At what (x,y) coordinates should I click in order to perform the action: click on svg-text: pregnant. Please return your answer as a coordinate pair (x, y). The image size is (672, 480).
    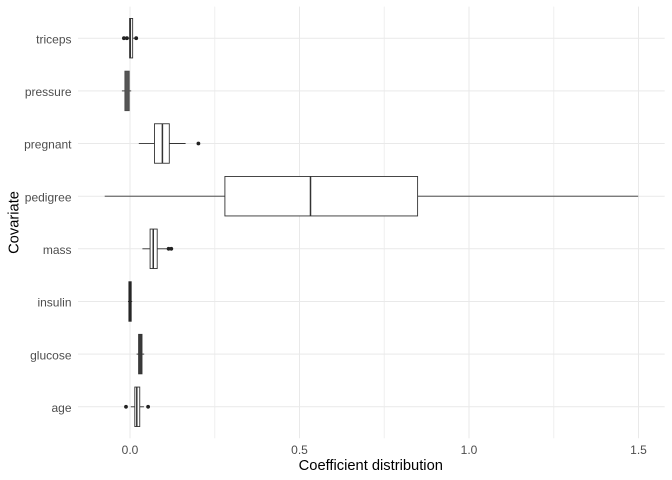
    Looking at the image, I should click on (48, 145).